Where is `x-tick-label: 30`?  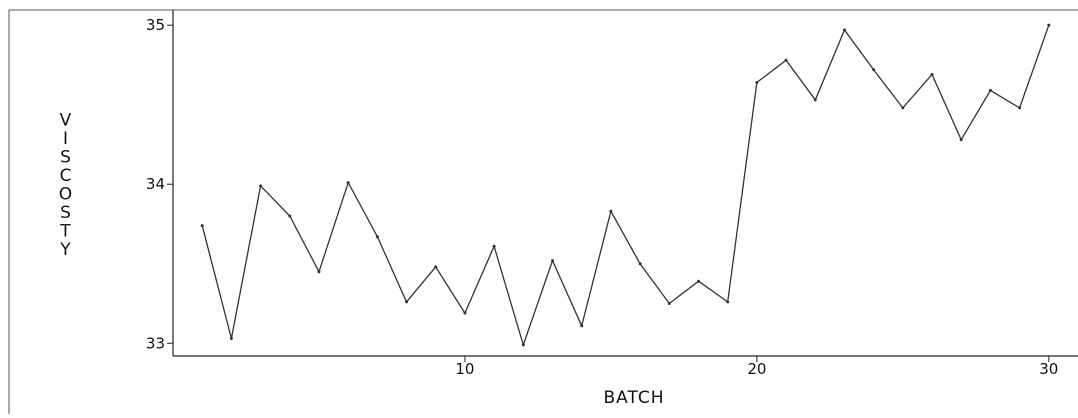
x-tick-label: 30 is located at coordinates (1048, 369).